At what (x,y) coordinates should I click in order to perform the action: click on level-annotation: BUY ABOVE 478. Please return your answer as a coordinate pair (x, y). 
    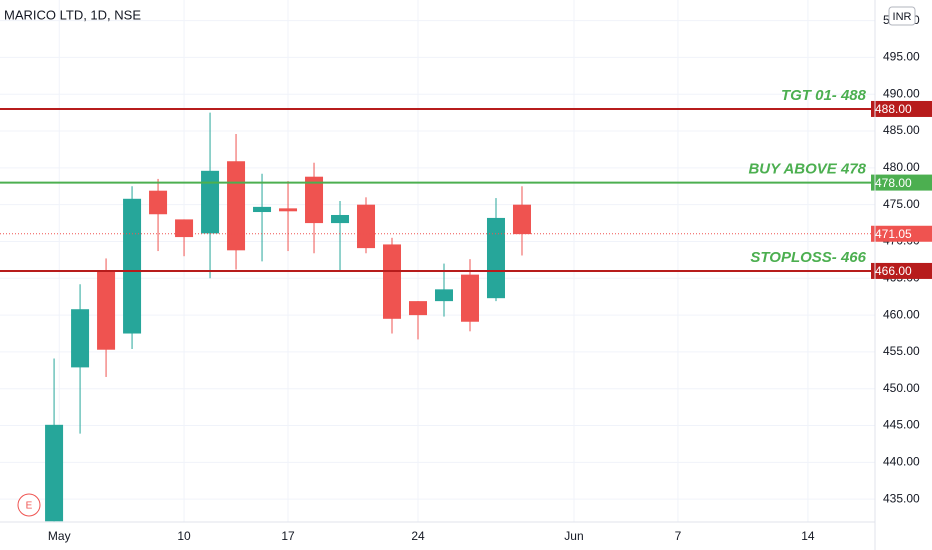
    Looking at the image, I should click on (807, 169).